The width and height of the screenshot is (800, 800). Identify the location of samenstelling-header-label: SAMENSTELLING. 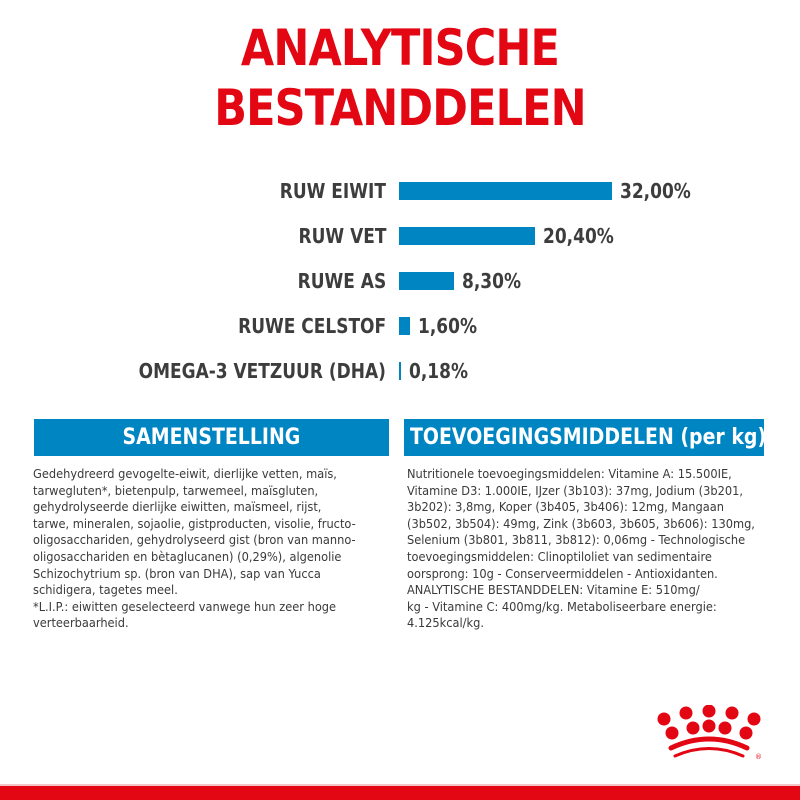
(211, 437).